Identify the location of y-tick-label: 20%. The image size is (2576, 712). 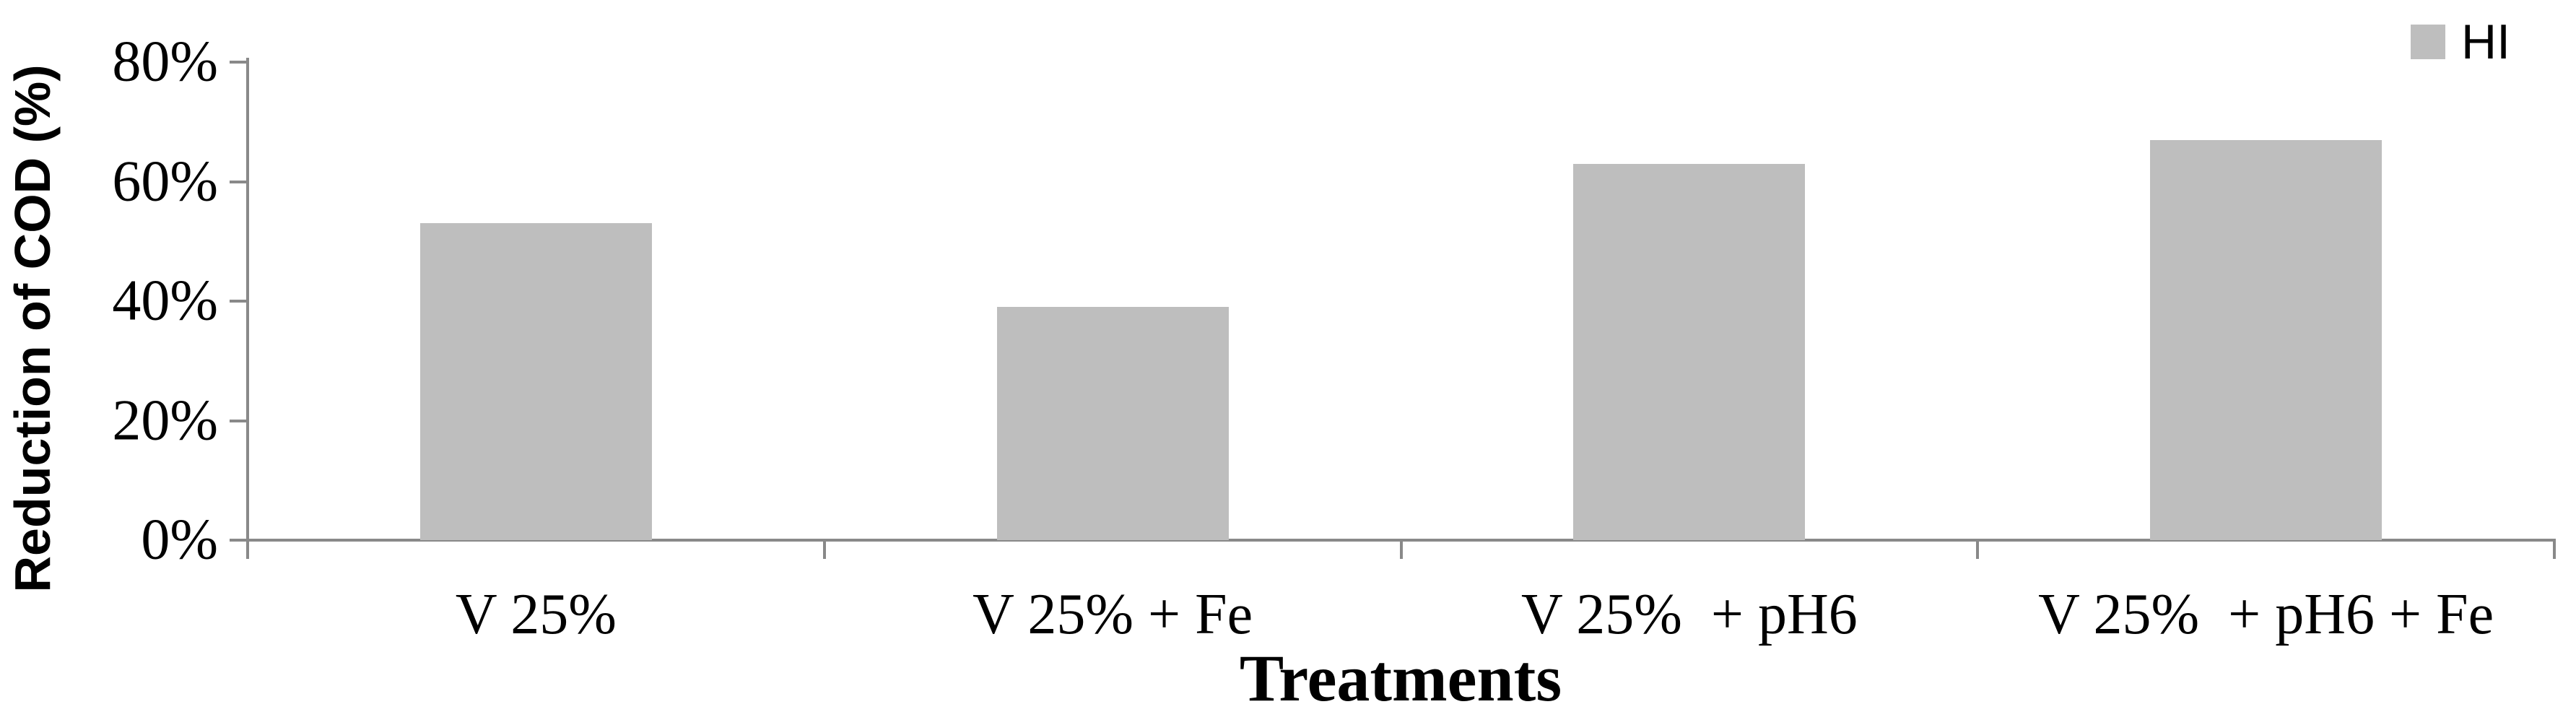
(165, 420).